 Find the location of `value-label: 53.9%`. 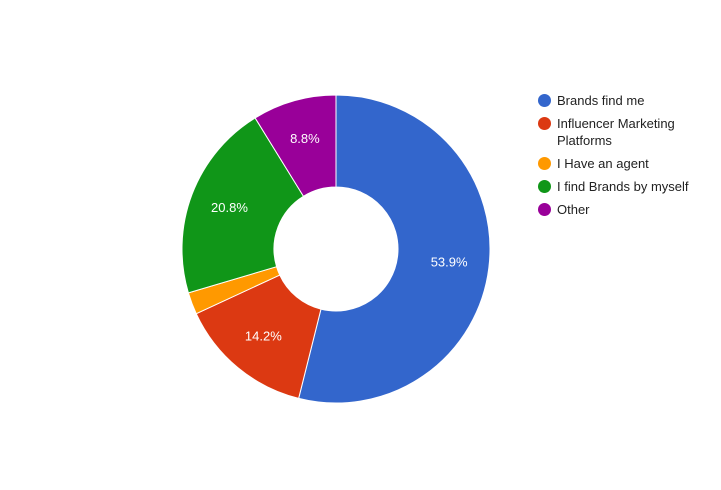

value-label: 53.9% is located at coordinates (449, 261).